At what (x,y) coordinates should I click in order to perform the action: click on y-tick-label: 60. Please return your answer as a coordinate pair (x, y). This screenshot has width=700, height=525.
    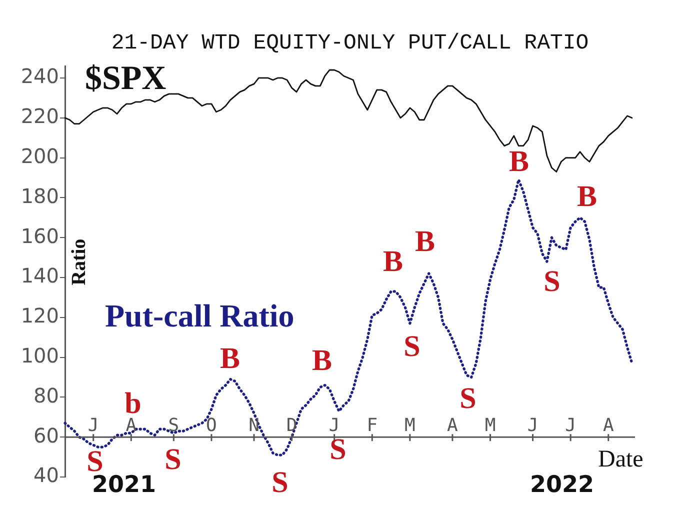
    Looking at the image, I should click on (46, 435).